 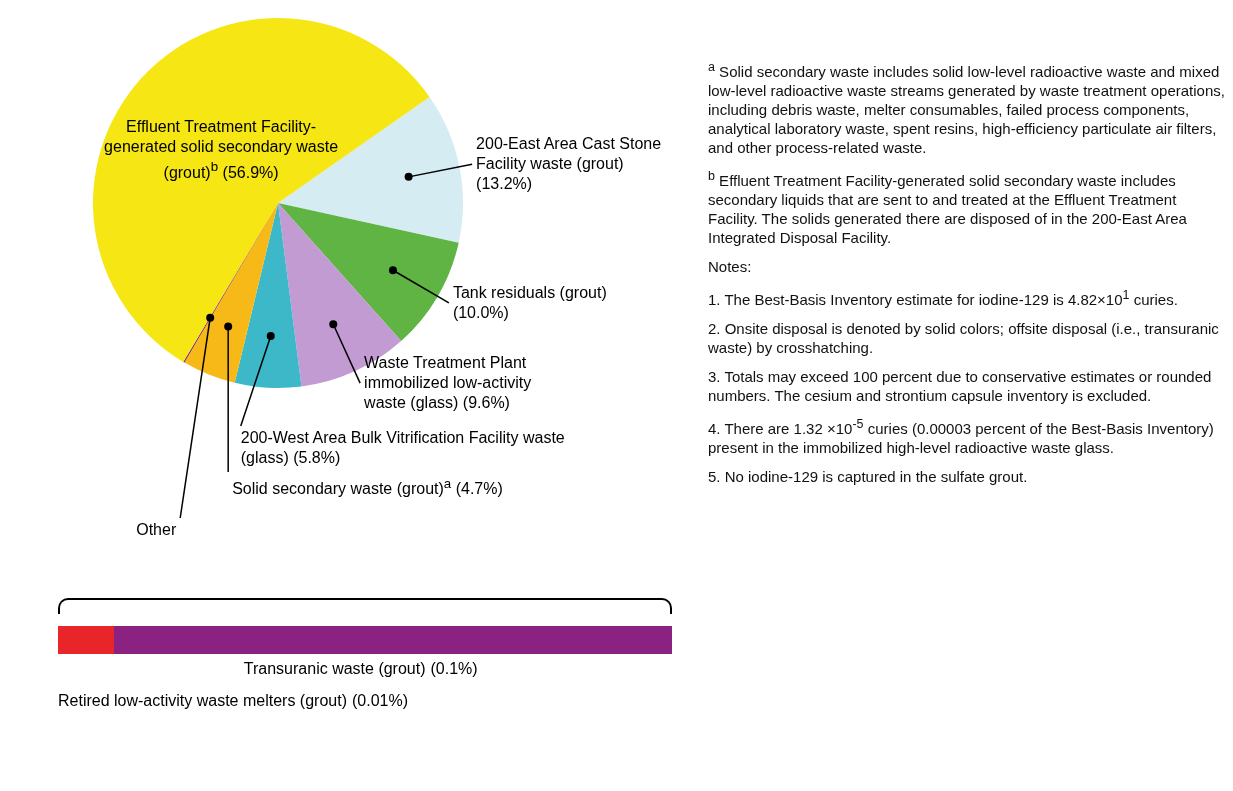 I want to click on text: 5. No iodine-129 is captured in the sulfate grout., so click(x=868, y=476).